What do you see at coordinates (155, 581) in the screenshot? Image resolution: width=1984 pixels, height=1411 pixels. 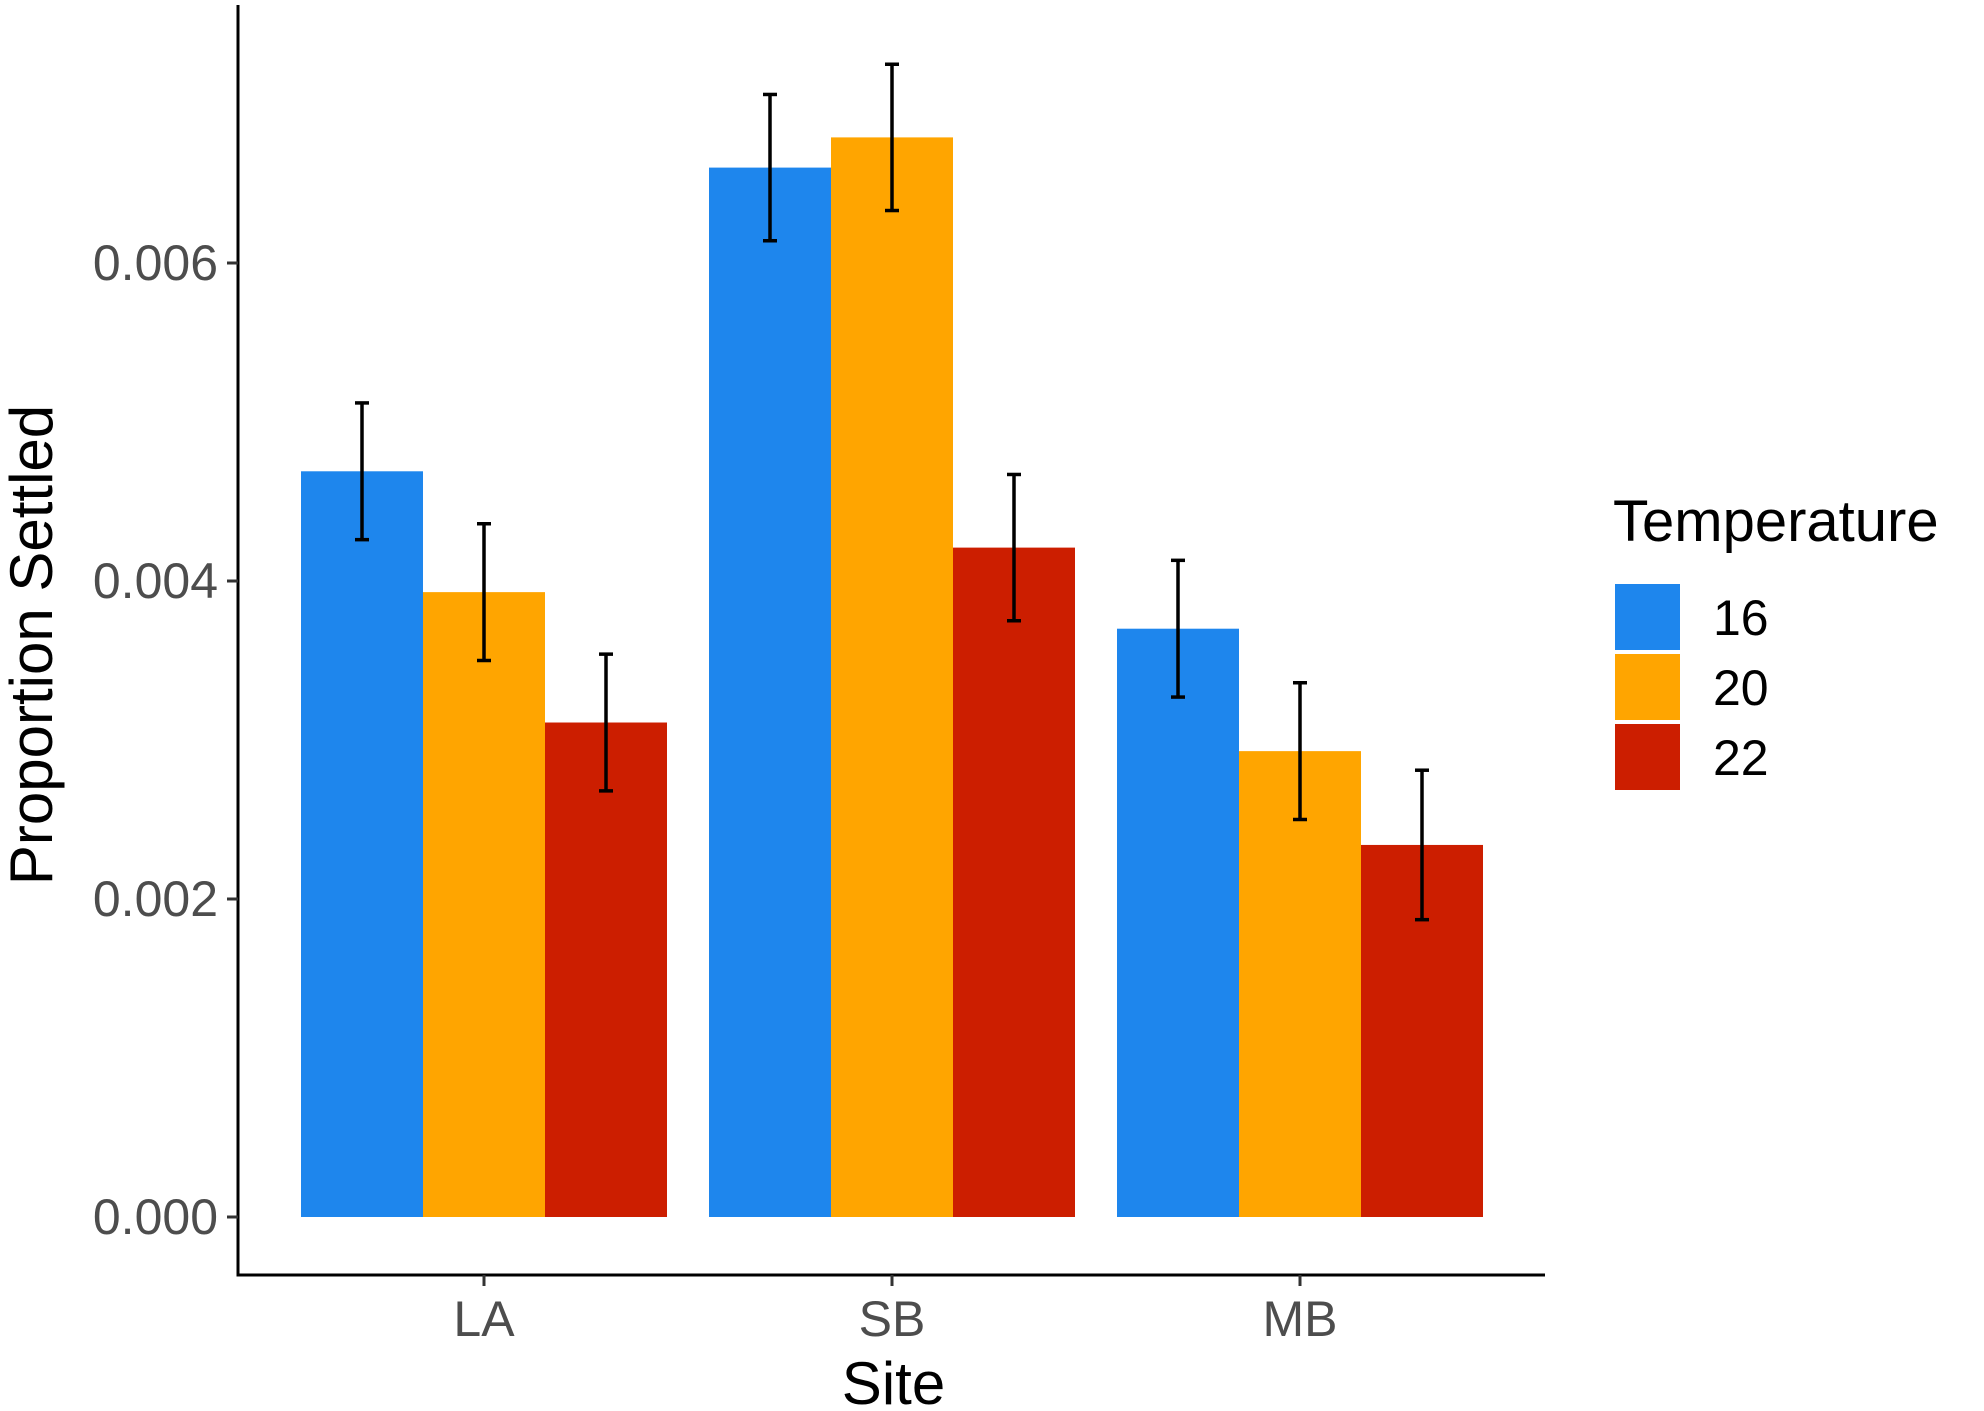 I see `y-tick-label: 0.004` at bounding box center [155, 581].